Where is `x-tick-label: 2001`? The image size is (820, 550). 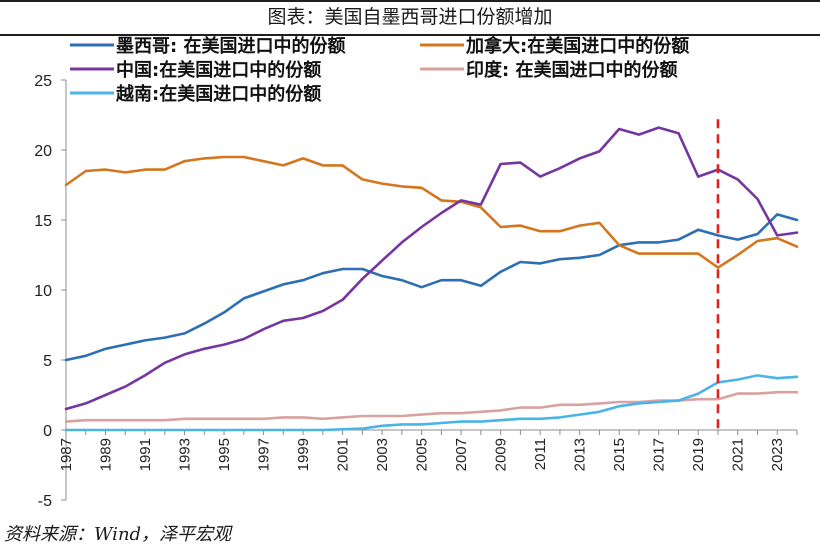
x-tick-label: 2001 is located at coordinates (343, 454).